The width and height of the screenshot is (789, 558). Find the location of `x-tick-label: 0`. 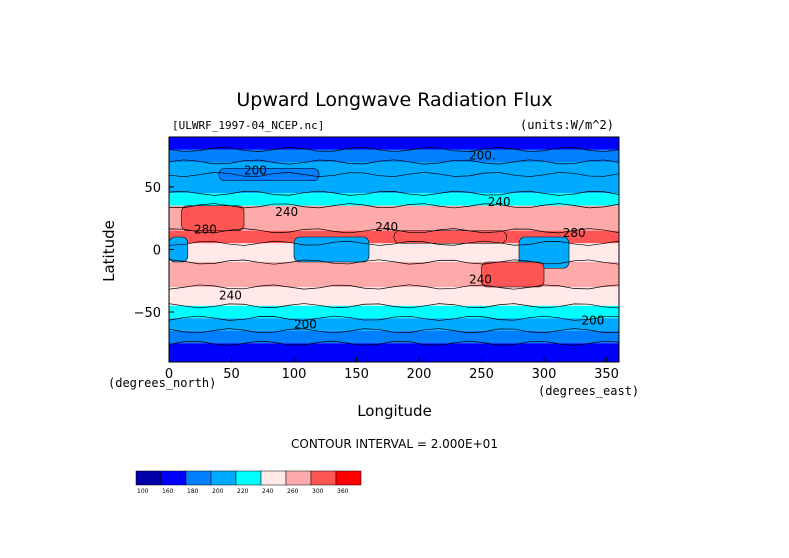

x-tick-label: 0 is located at coordinates (169, 374).